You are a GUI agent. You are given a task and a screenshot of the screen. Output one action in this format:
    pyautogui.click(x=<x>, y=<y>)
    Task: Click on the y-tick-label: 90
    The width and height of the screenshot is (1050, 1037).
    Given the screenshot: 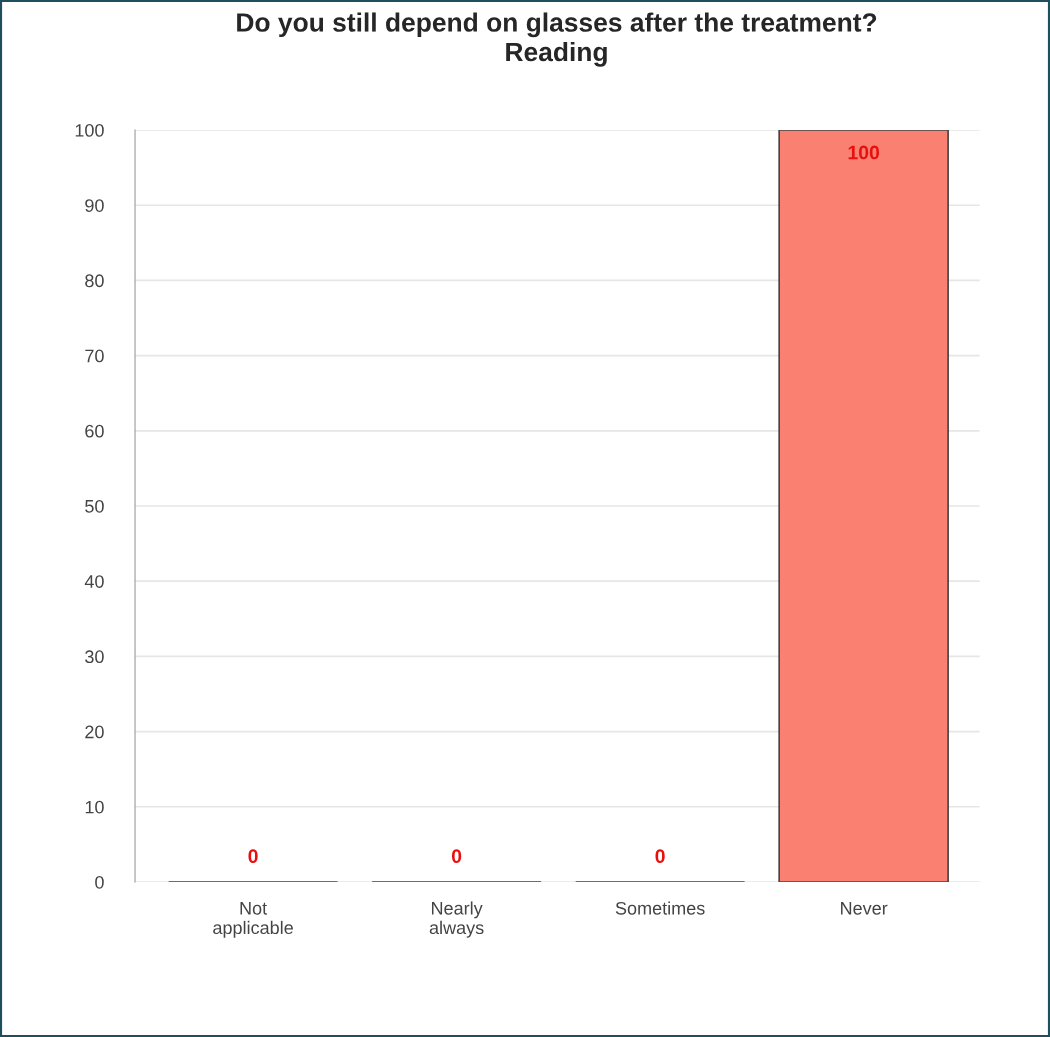 What is the action you would take?
    pyautogui.click(x=94, y=205)
    